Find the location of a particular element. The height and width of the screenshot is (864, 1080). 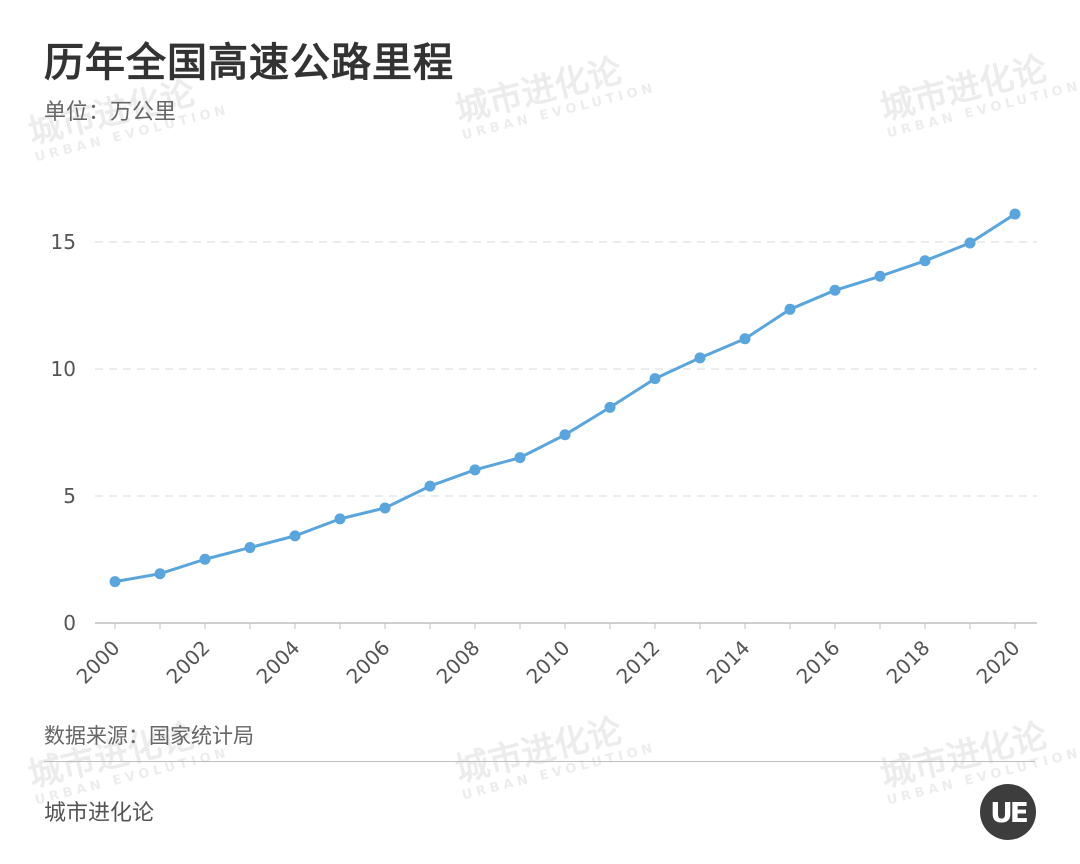

y-tick-label: 0 is located at coordinates (69, 623).